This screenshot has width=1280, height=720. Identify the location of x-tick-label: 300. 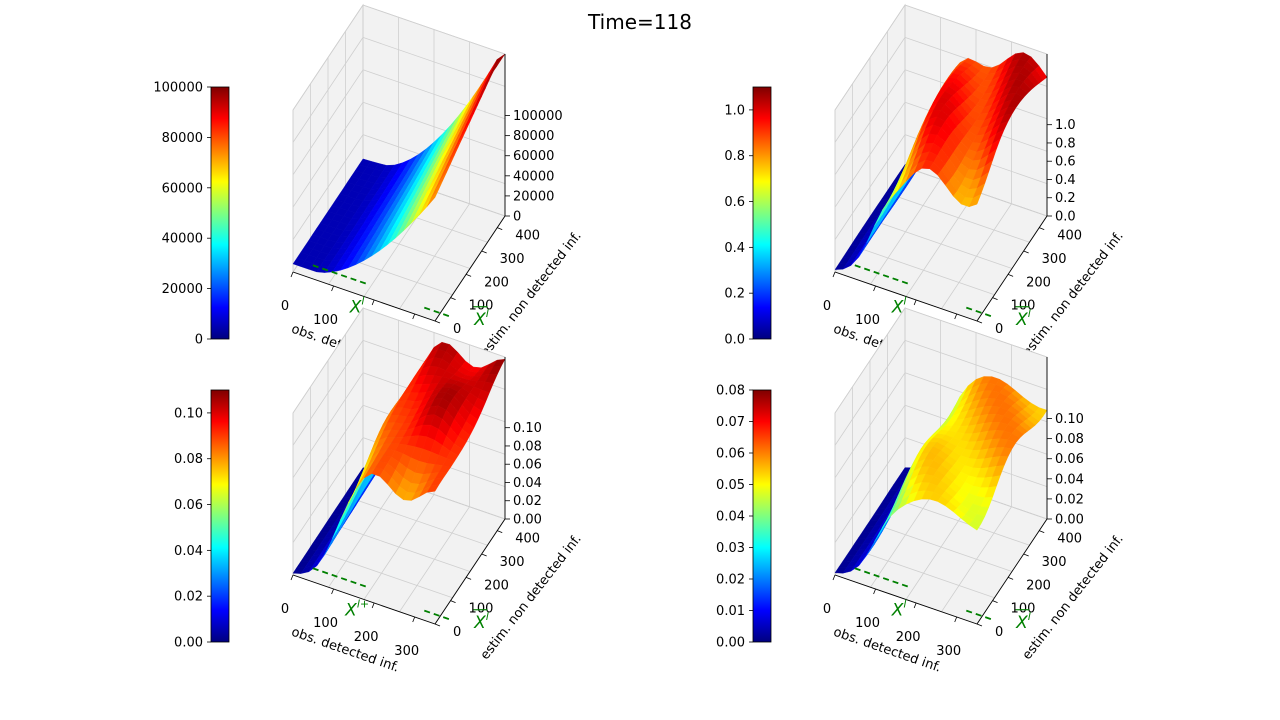
(948, 651).